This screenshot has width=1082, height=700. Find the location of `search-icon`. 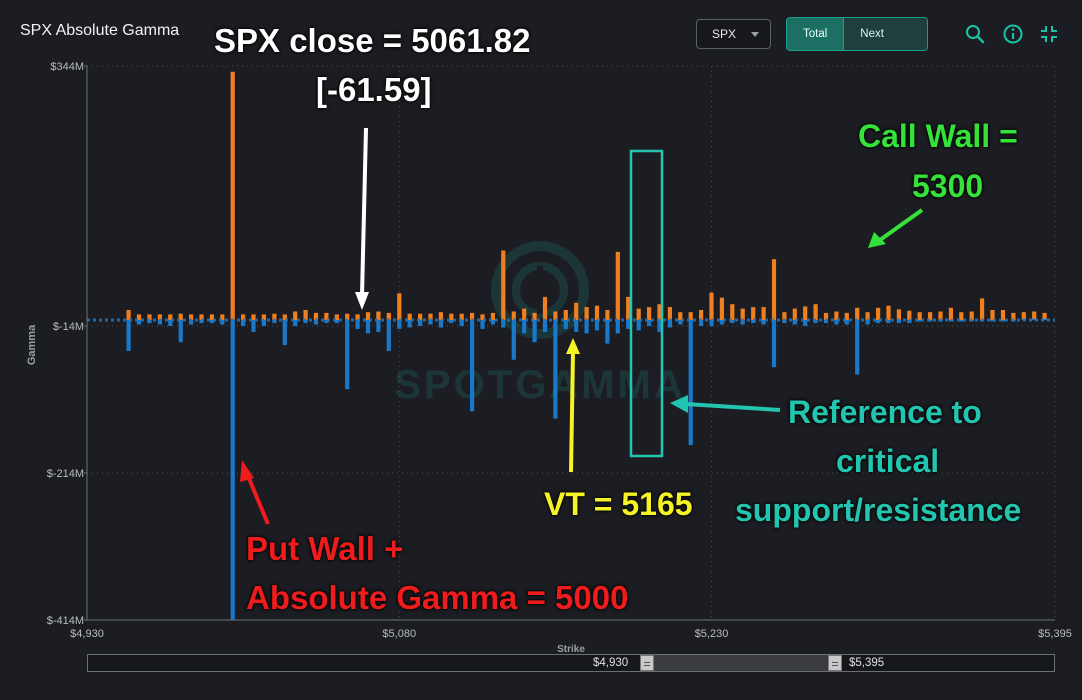

search-icon is located at coordinates (975, 34).